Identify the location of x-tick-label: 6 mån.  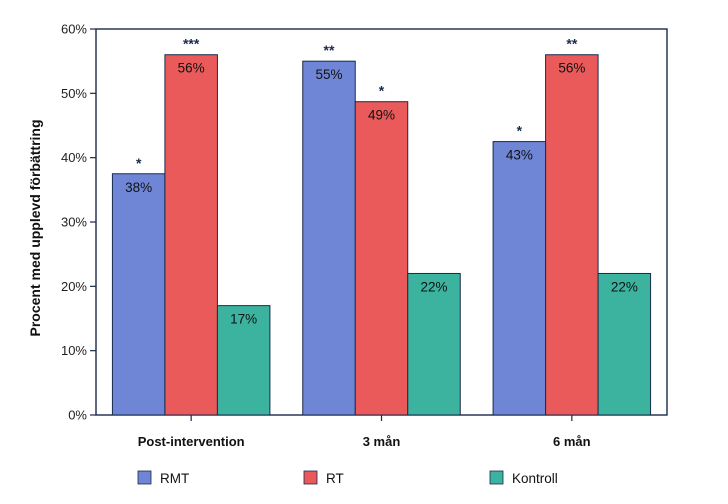
(572, 441).